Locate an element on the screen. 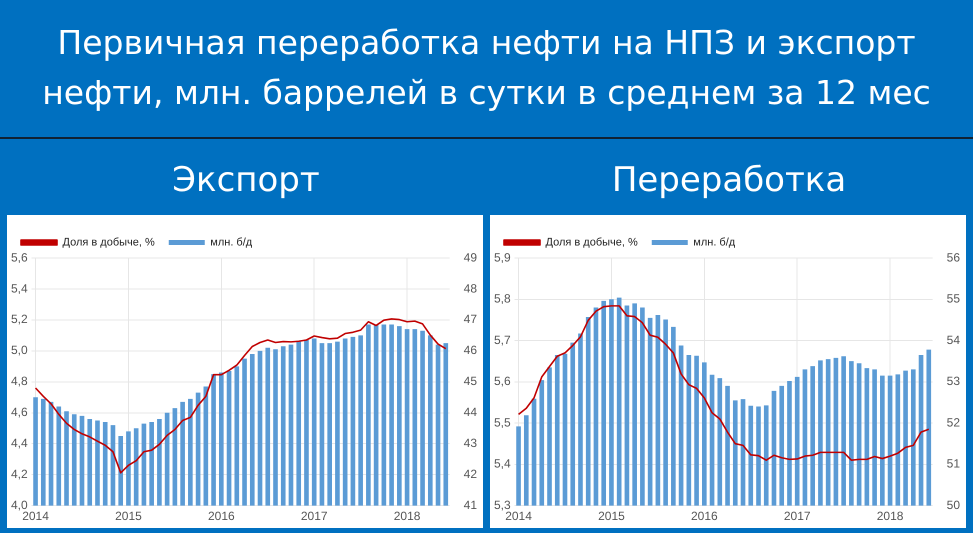 The width and height of the screenshot is (973, 533). y2-tick-label: 54 is located at coordinates (953, 339).